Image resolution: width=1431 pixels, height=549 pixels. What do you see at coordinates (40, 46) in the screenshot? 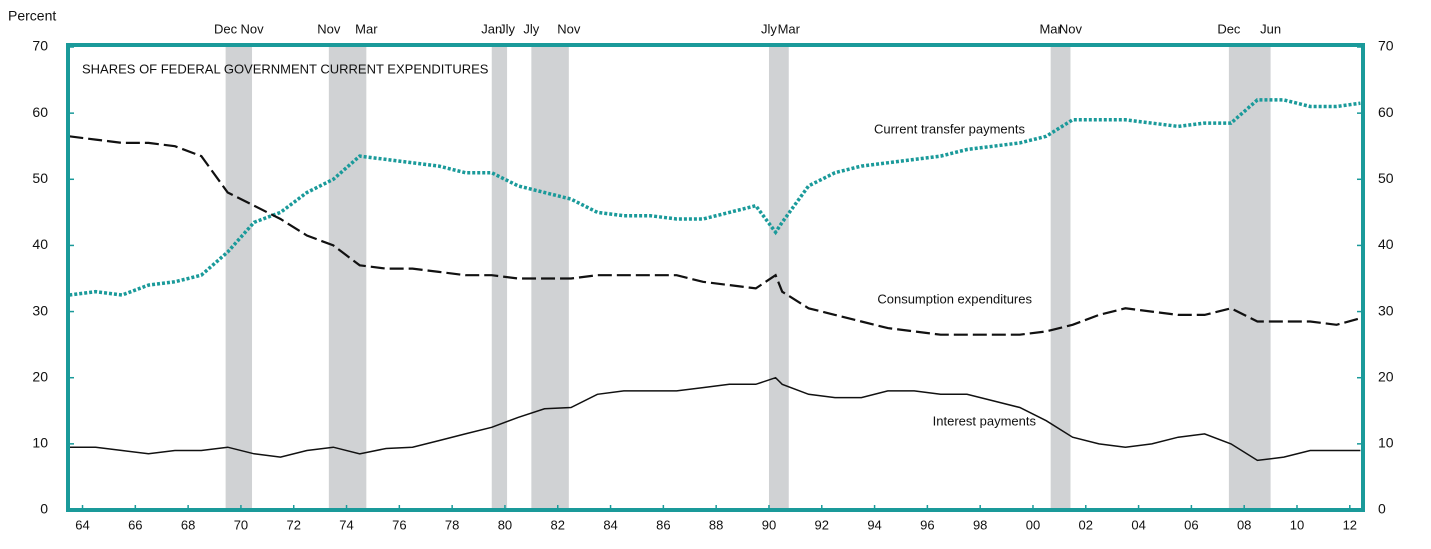
I see `y-tick-label: 70` at bounding box center [40, 46].